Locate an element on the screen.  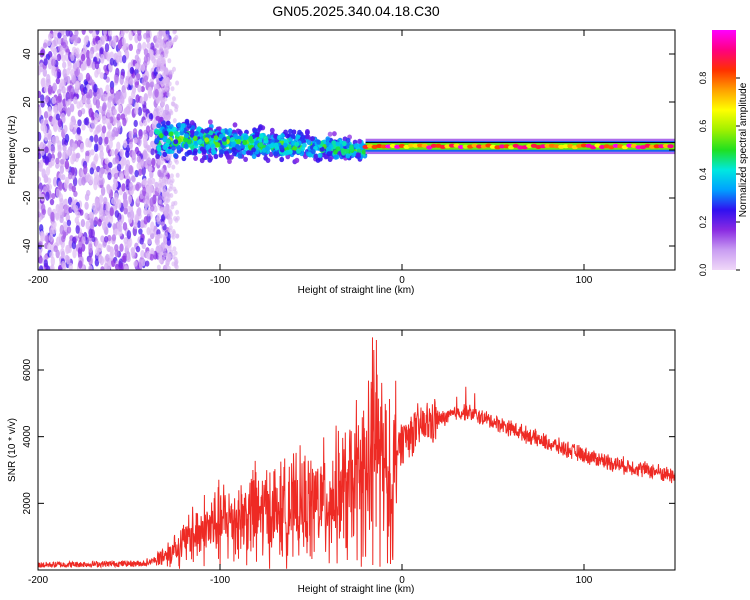
colorbar-tick-label: 0.8 is located at coordinates (703, 78).